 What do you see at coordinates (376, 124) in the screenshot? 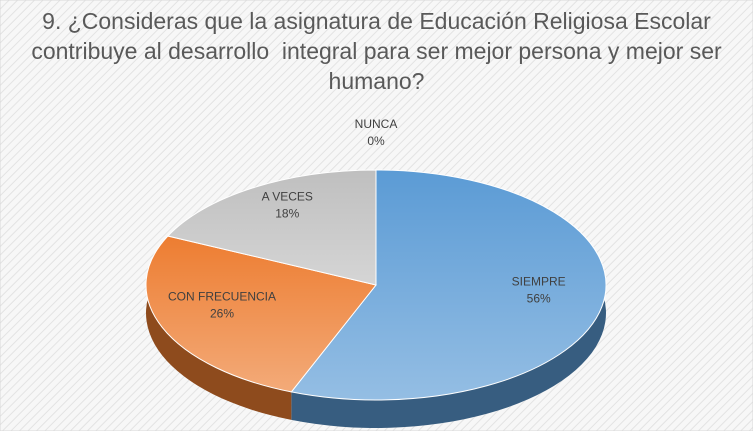
I see `slice-label: NUNCA` at bounding box center [376, 124].